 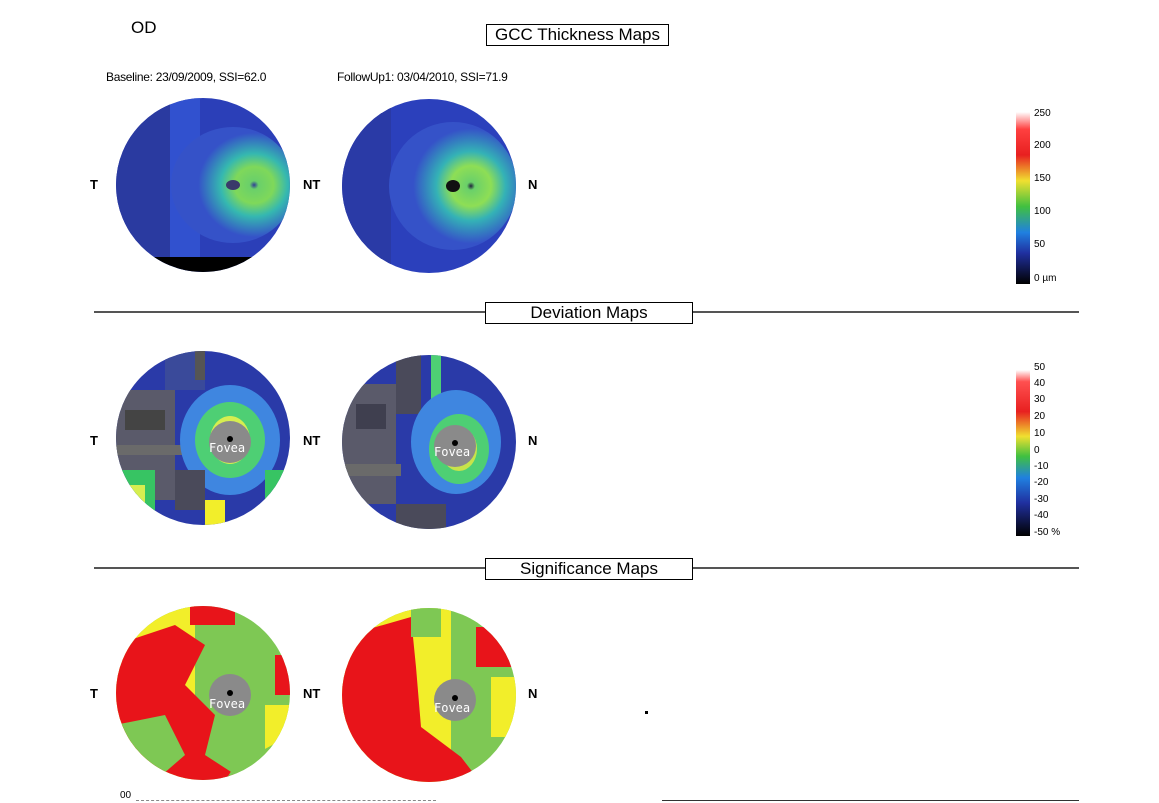 What do you see at coordinates (1041, 515) in the screenshot?
I see `deviation-scale-tick: -40` at bounding box center [1041, 515].